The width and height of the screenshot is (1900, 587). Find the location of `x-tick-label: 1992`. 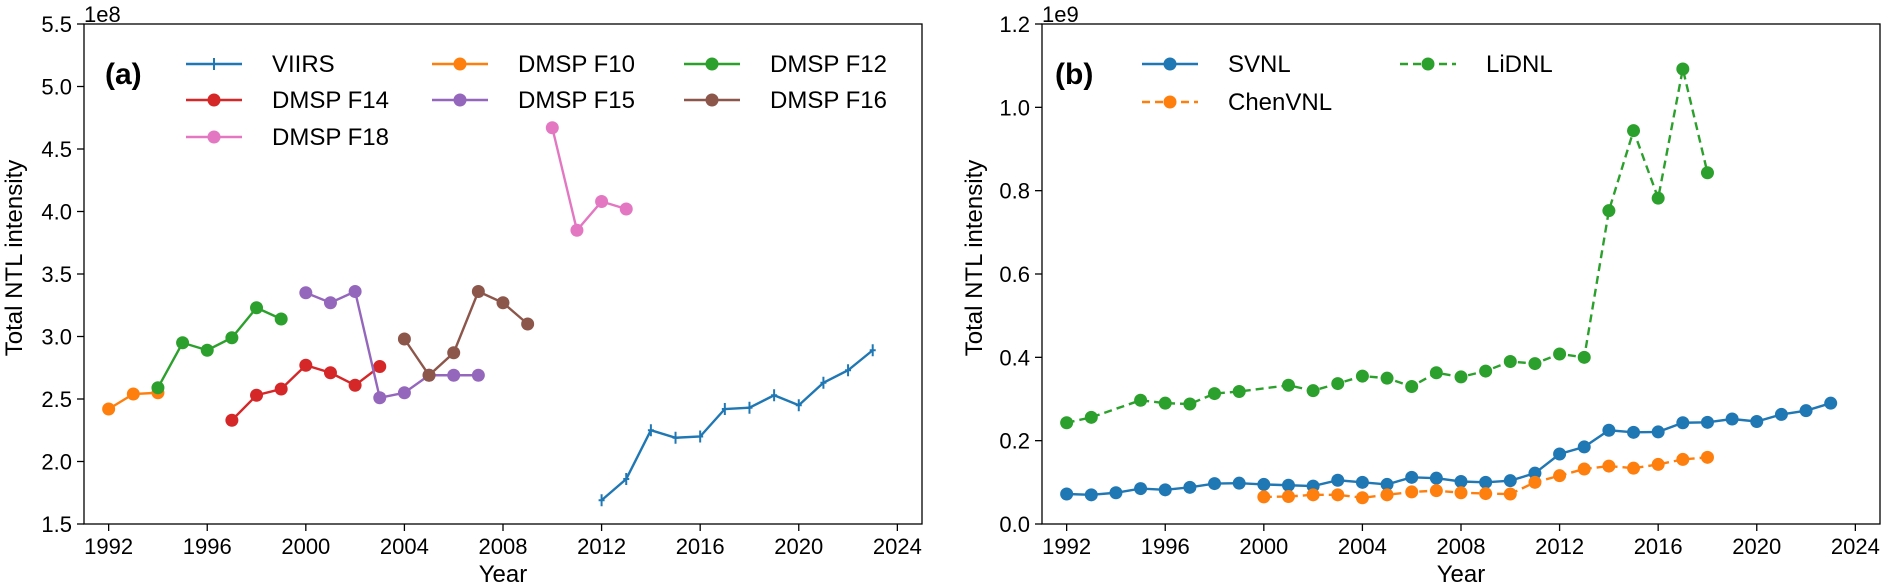

x-tick-label: 1992 is located at coordinates (1066, 546).